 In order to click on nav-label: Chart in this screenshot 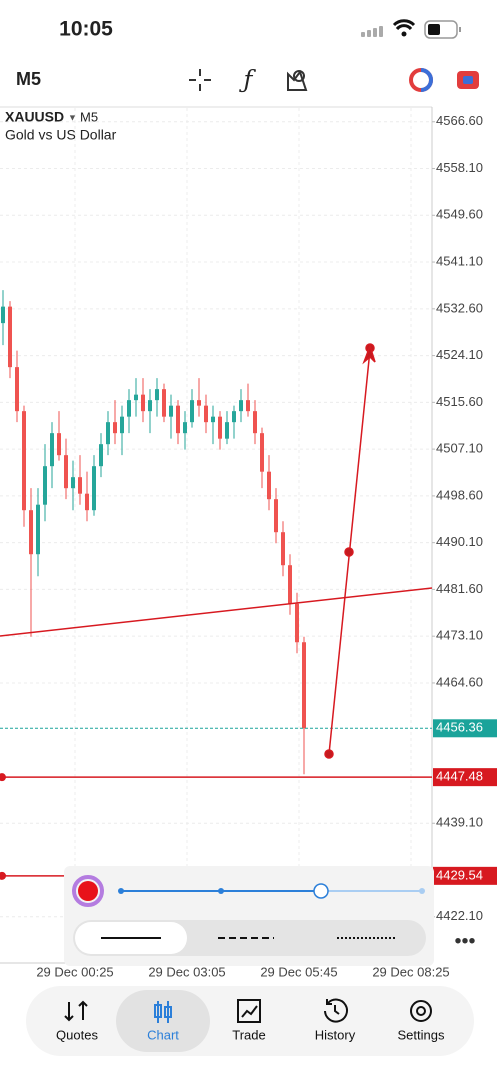, I will do `click(163, 1034)`.